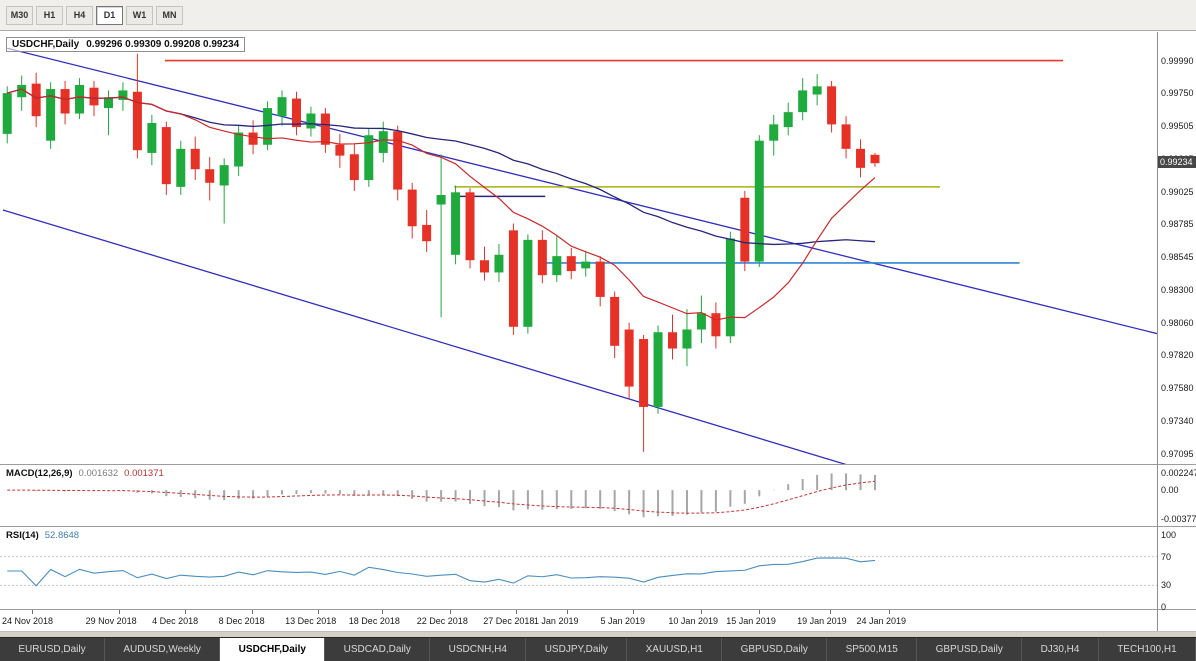 The width and height of the screenshot is (1196, 661). I want to click on timeframe-button-w1: W1, so click(139, 15).